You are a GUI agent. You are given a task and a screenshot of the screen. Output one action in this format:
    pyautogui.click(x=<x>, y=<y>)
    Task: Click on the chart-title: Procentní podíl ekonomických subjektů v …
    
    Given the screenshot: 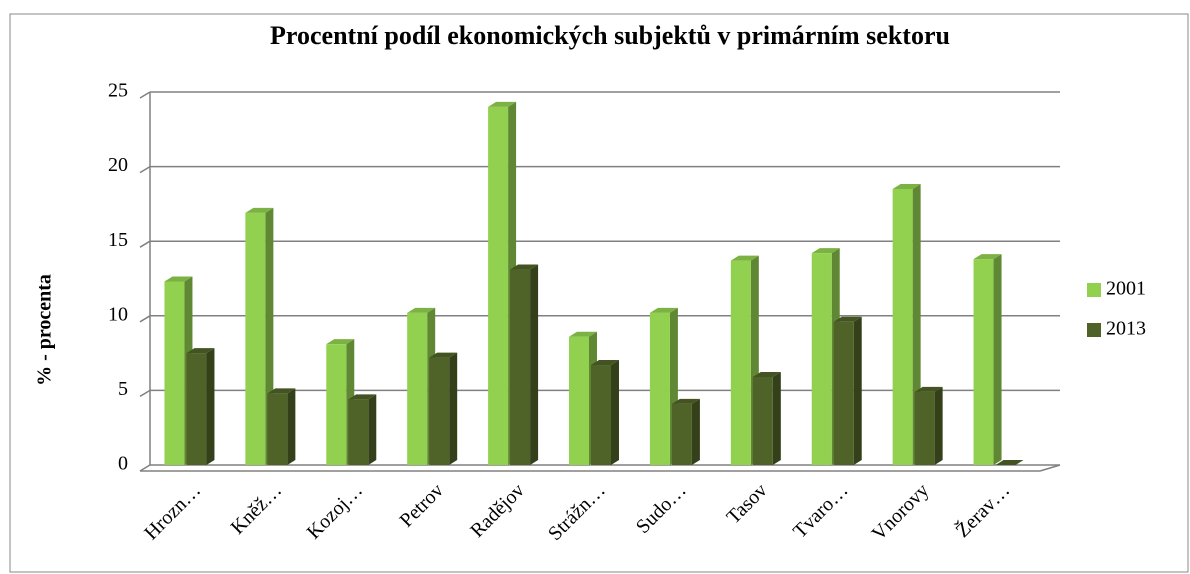 What is the action you would take?
    pyautogui.click(x=610, y=35)
    